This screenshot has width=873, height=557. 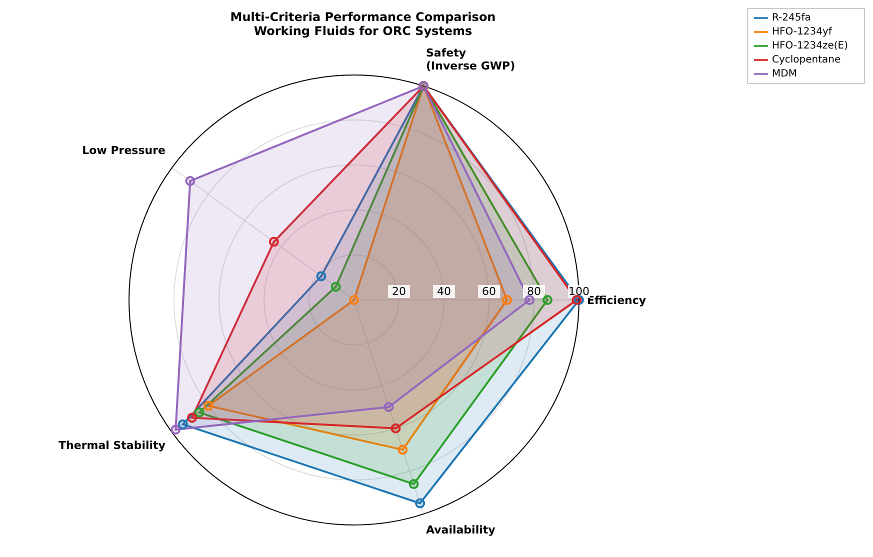 What do you see at coordinates (399, 291) in the screenshot?
I see `y-tick-label: 20` at bounding box center [399, 291].